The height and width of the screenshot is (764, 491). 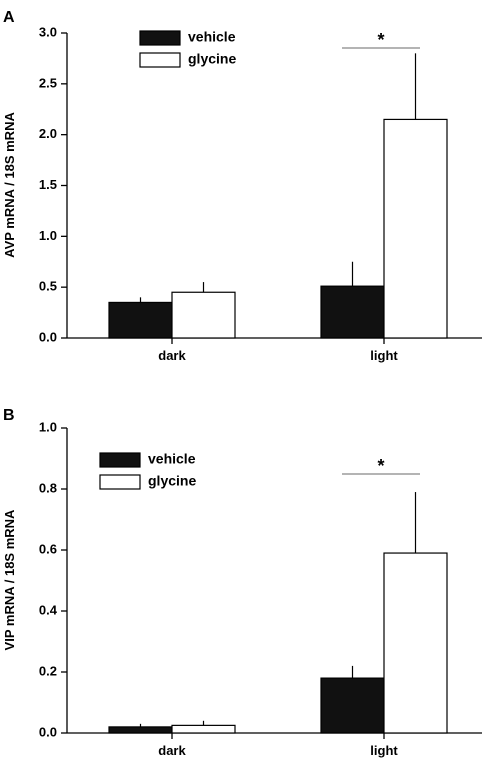 What do you see at coordinates (48, 487) in the screenshot?
I see `y-tick-label: 0.8` at bounding box center [48, 487].